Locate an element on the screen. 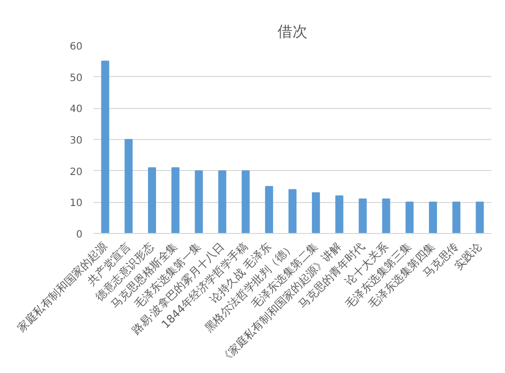 This screenshot has width=505, height=373. y-tick-label: 30 is located at coordinates (76, 141).